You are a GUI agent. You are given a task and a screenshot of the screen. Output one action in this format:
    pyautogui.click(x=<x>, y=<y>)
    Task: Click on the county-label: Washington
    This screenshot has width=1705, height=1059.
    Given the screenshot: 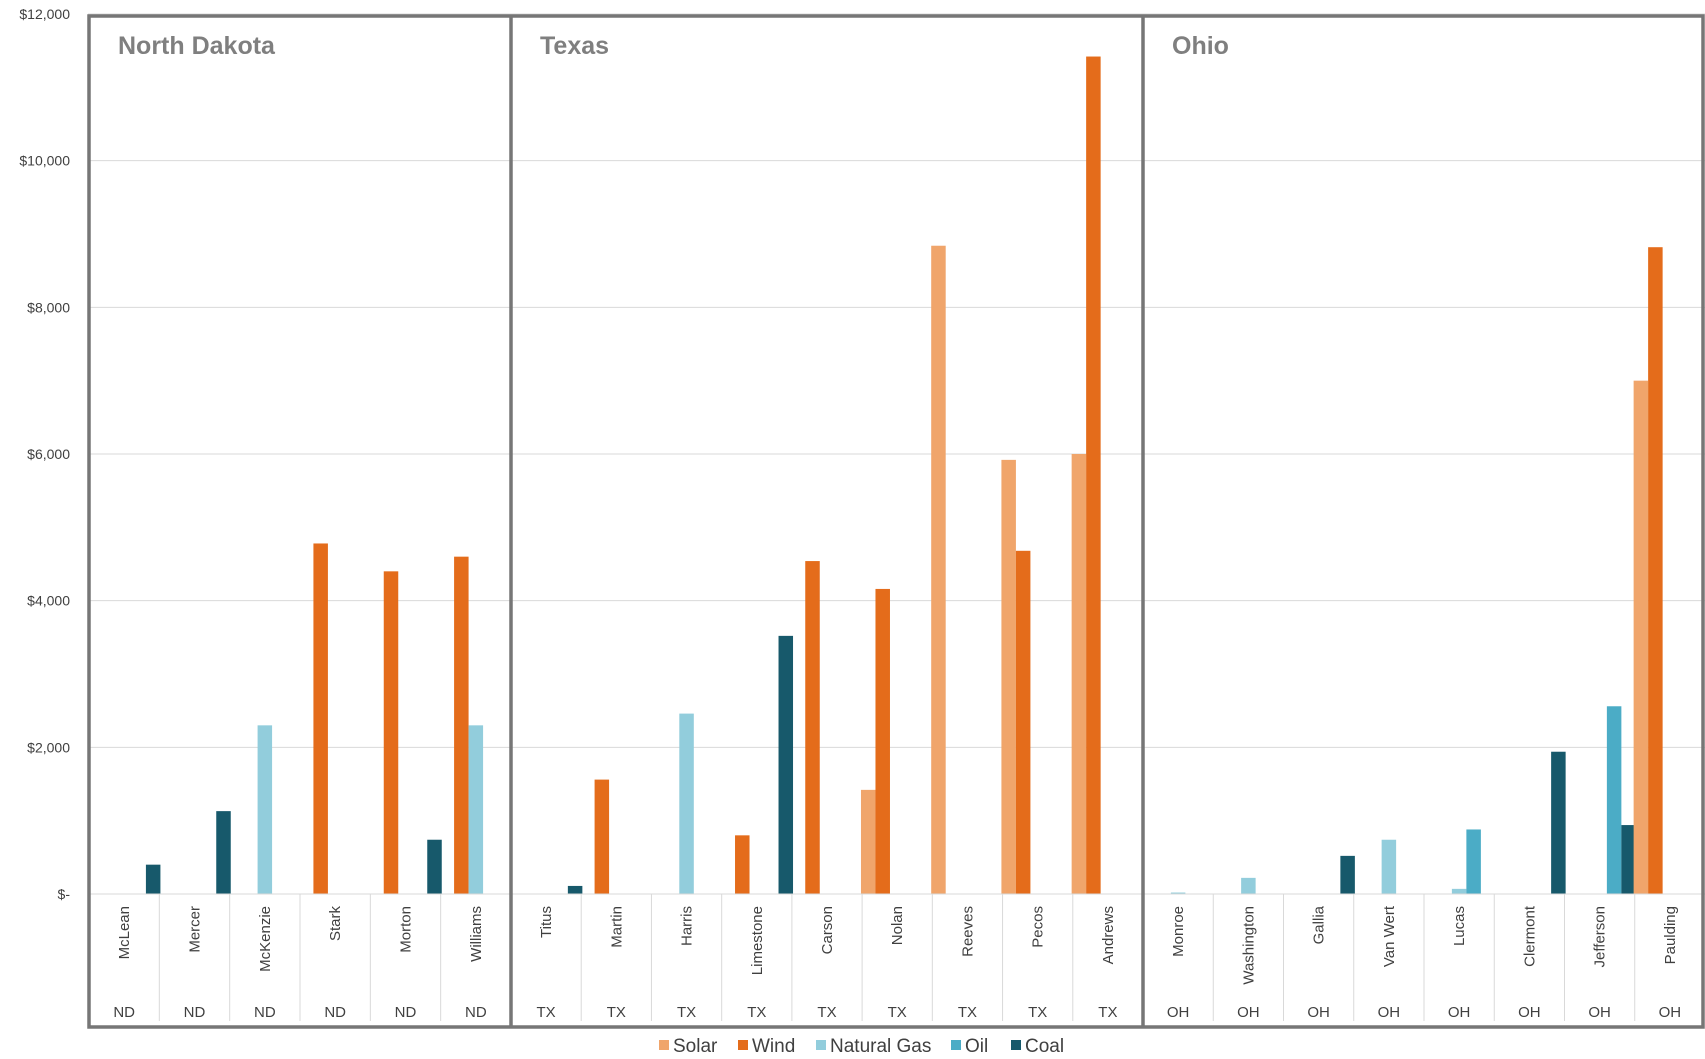 What is the action you would take?
    pyautogui.click(x=1248, y=945)
    